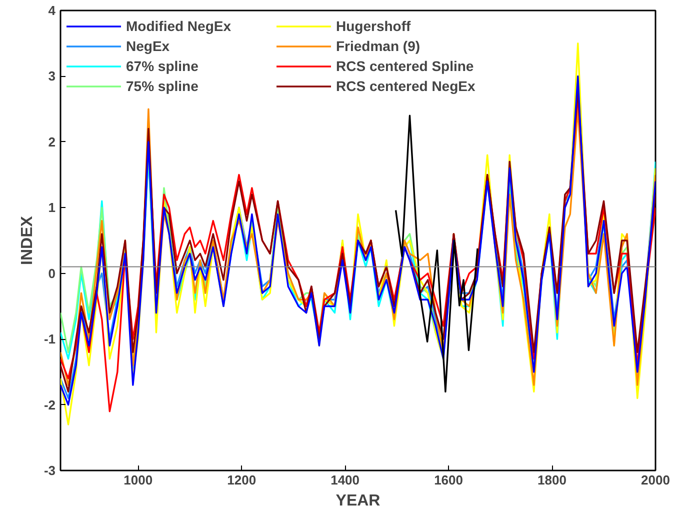 This screenshot has height=525, width=673. I want to click on y-tick-label: -3, so click(50, 470).